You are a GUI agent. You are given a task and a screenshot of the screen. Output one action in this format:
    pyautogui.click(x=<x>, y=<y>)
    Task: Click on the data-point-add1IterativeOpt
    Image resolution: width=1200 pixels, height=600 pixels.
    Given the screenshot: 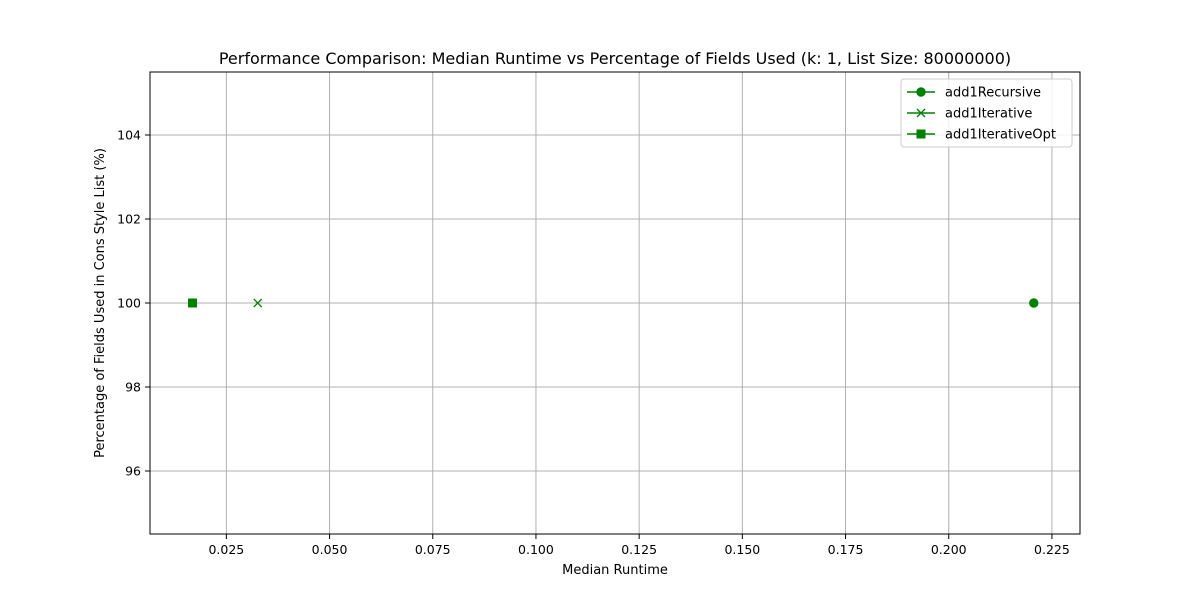 What is the action you would take?
    pyautogui.click(x=193, y=303)
    